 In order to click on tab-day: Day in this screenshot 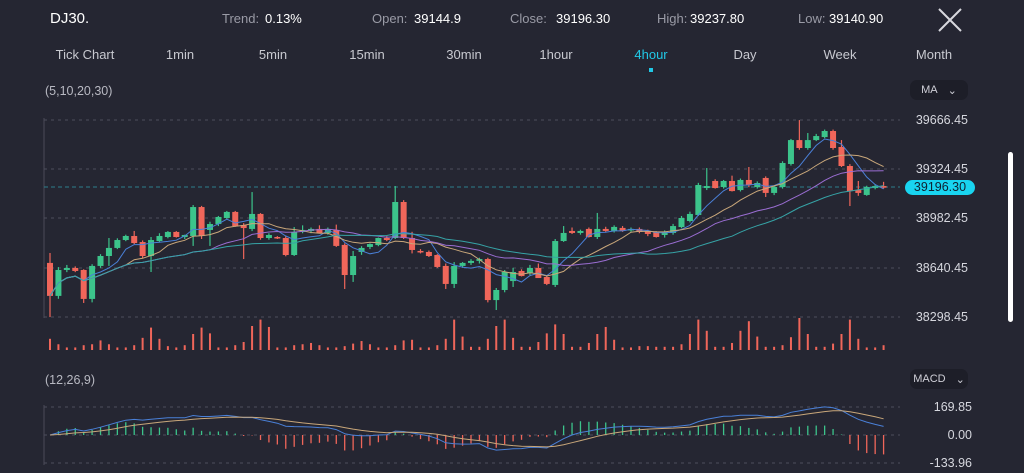, I will do `click(745, 54)`.